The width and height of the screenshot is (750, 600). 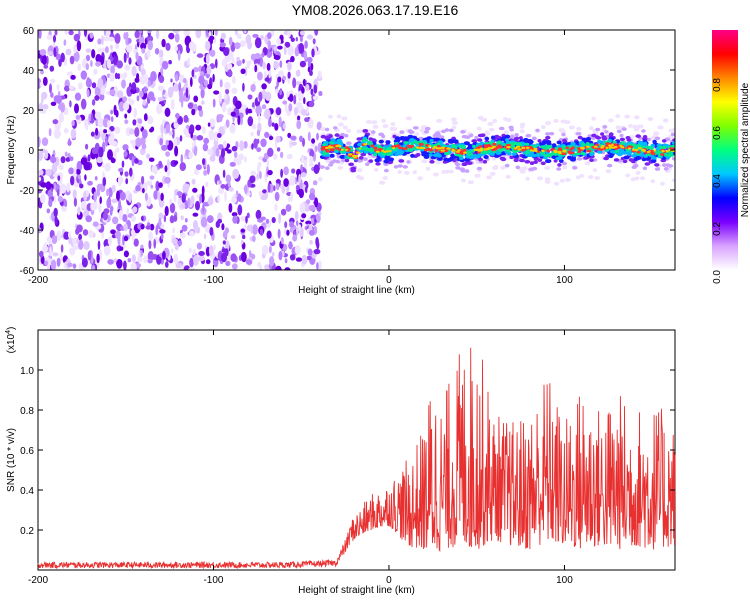 What do you see at coordinates (717, 181) in the screenshot?
I see `colorbar-tick-label: 0.4` at bounding box center [717, 181].